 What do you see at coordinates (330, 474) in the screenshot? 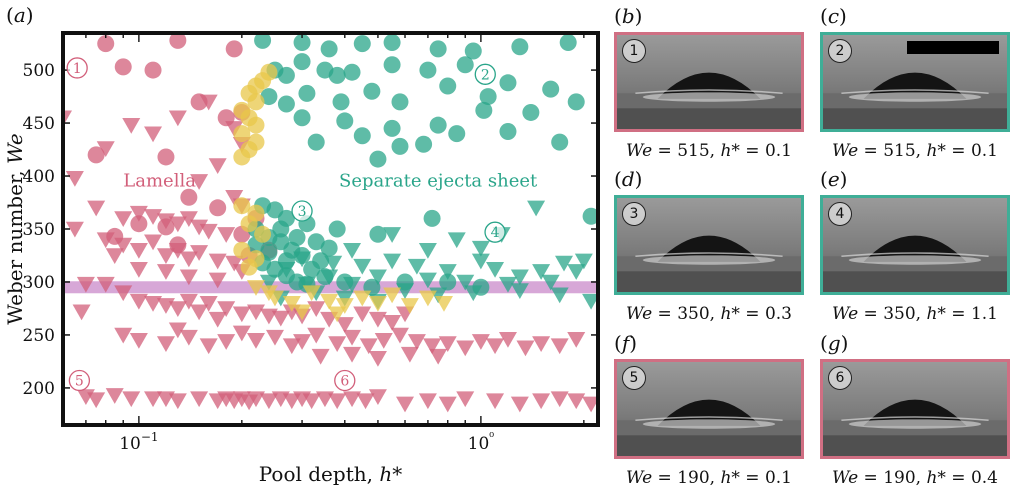
I see `x-axis-label: Pool depth, h*` at bounding box center [330, 474].